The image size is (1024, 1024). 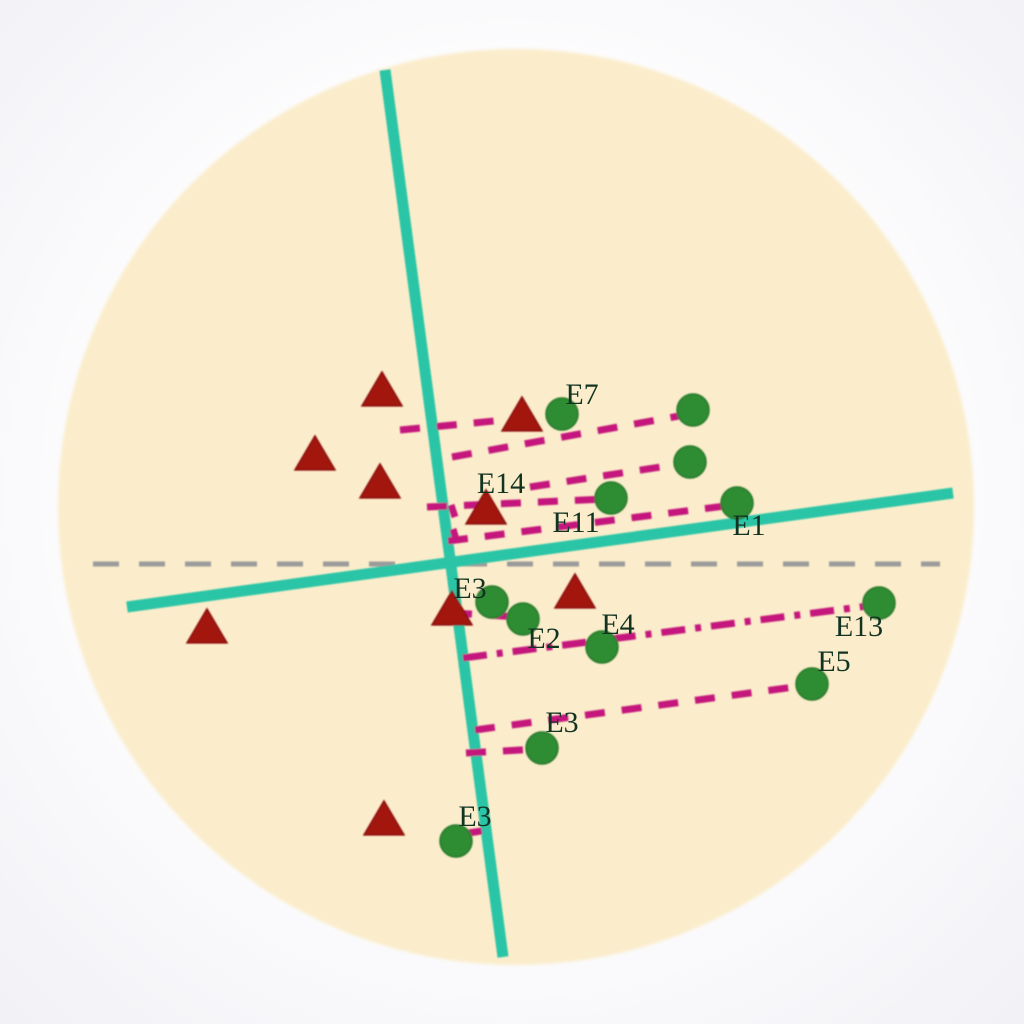 What do you see at coordinates (543, 638) in the screenshot?
I see `point-label-e2-6: E2` at bounding box center [543, 638].